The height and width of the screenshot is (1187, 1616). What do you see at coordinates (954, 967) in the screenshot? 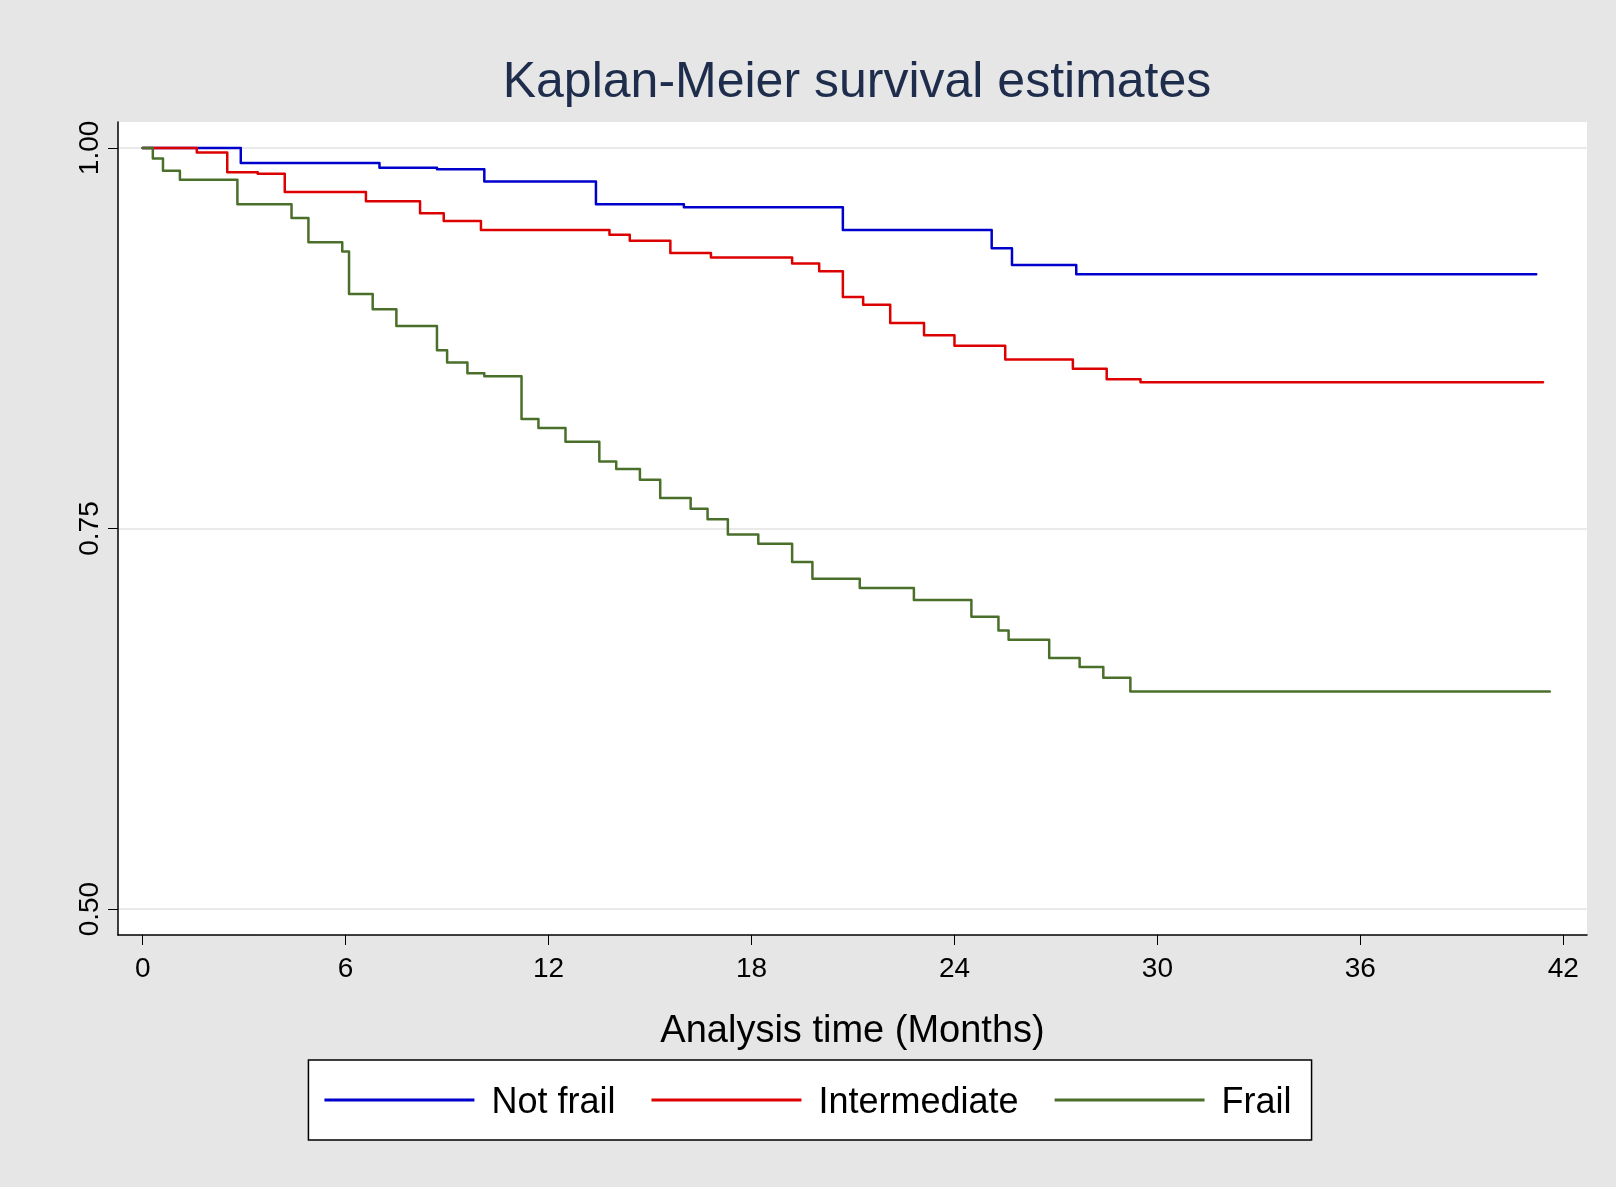
I see `x-tick-label: 24` at bounding box center [954, 967].